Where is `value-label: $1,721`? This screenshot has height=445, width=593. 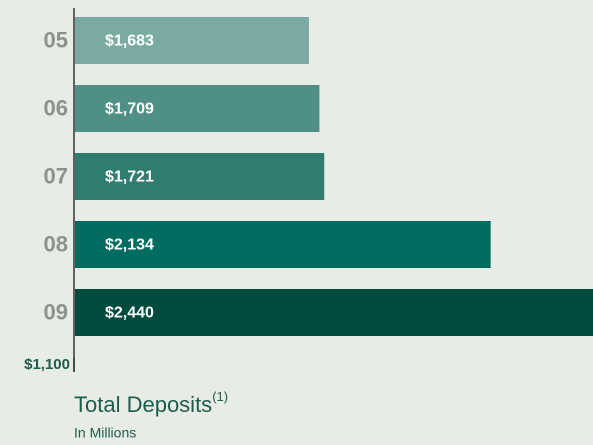
value-label: $1,721 is located at coordinates (129, 177).